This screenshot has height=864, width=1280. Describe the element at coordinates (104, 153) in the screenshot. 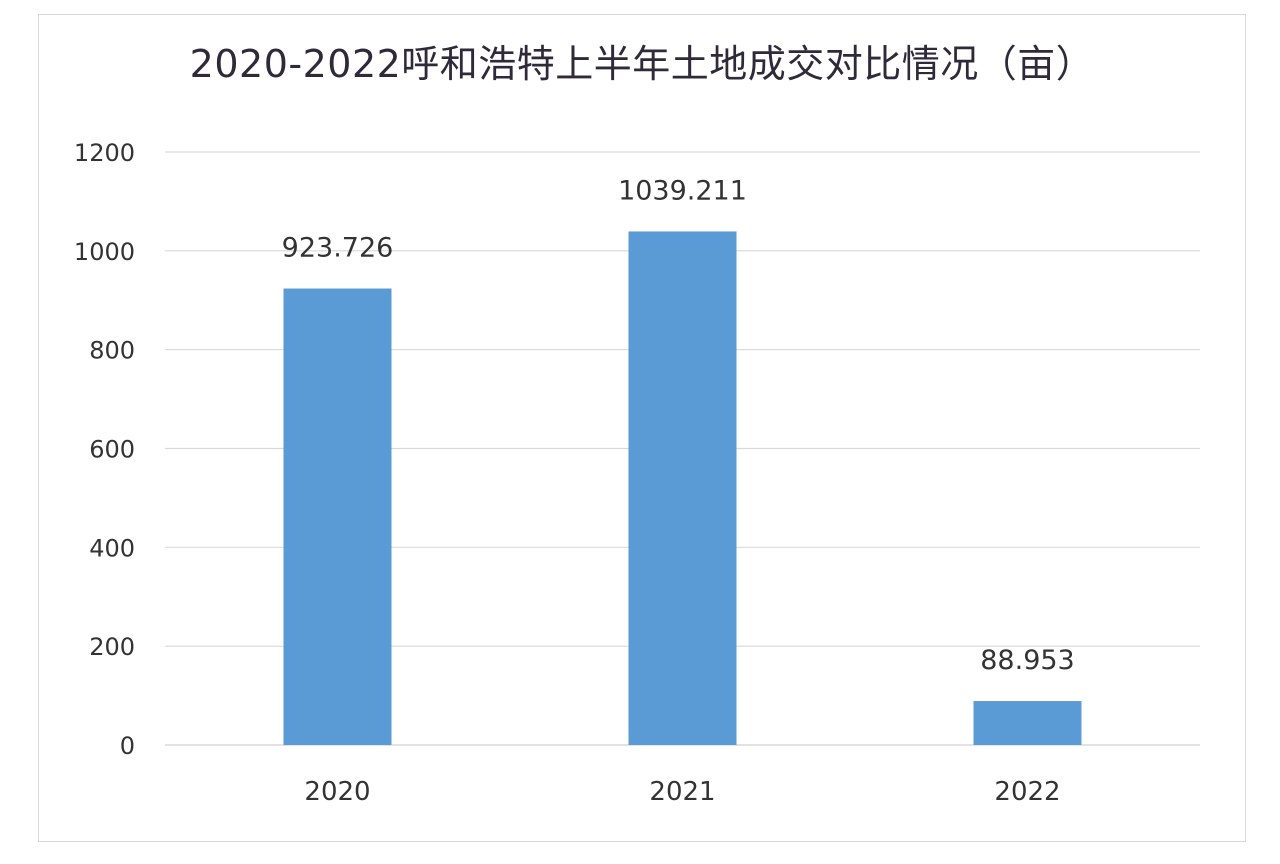

I see `y-tick-label: 1200` at that location.